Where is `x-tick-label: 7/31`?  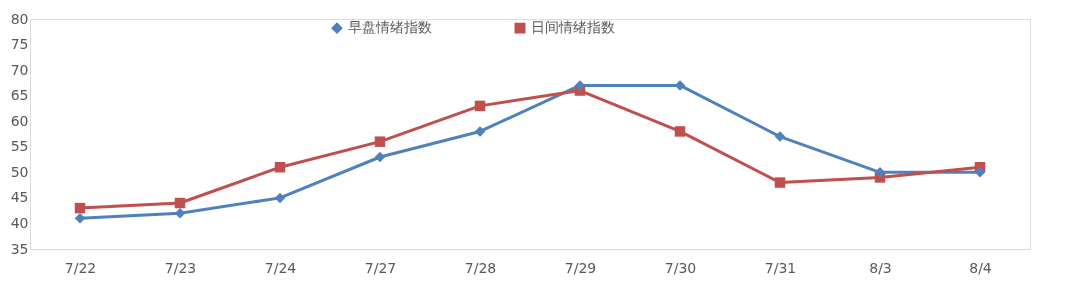
x-tick-label: 7/31 is located at coordinates (780, 267).